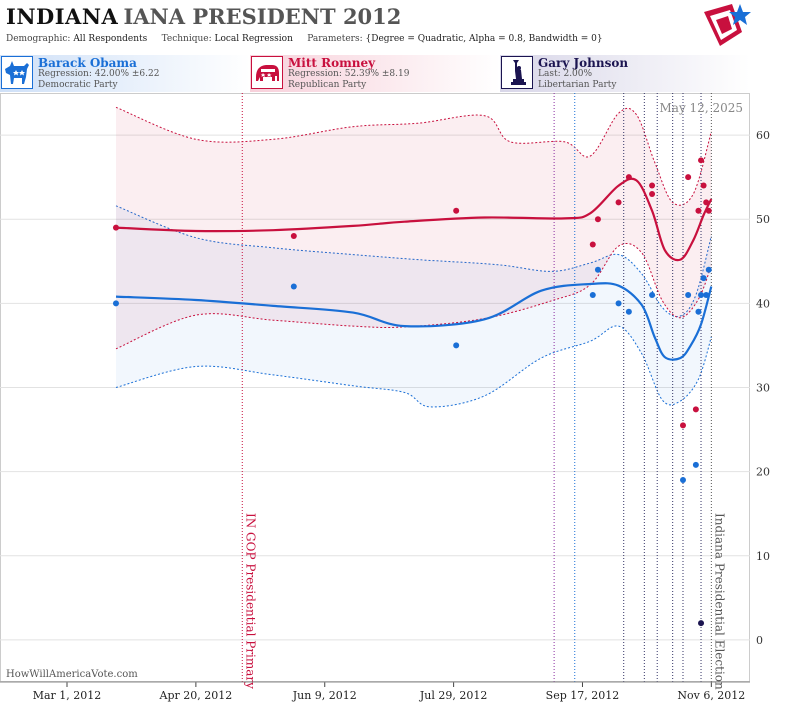 The image size is (789, 704). What do you see at coordinates (565, 74) in the screenshot?
I see `candidate-last-value: Last: 2.00%` at bounding box center [565, 74].